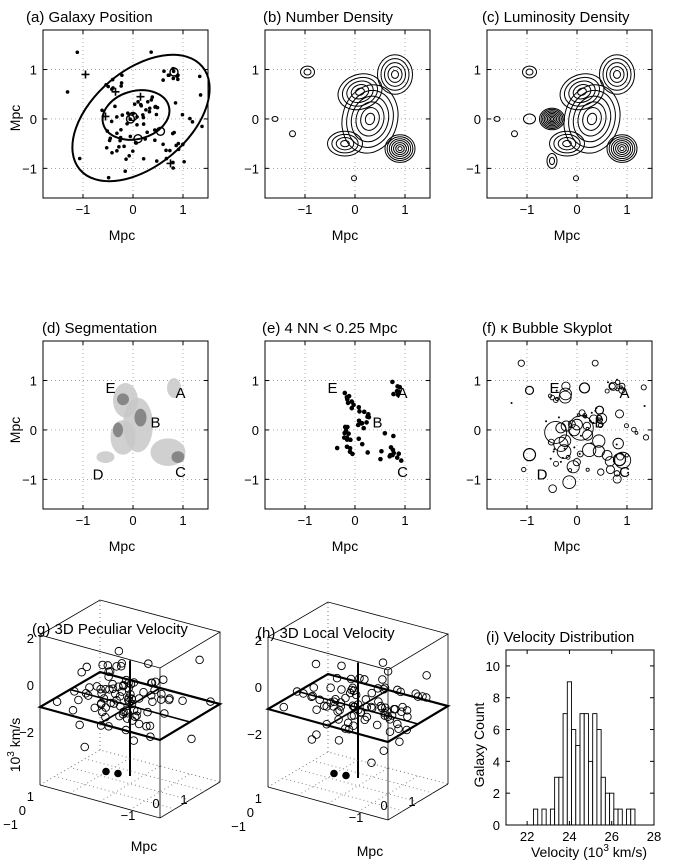 The width and height of the screenshot is (689, 866). I want to click on bubble-dot, so click(628, 472).